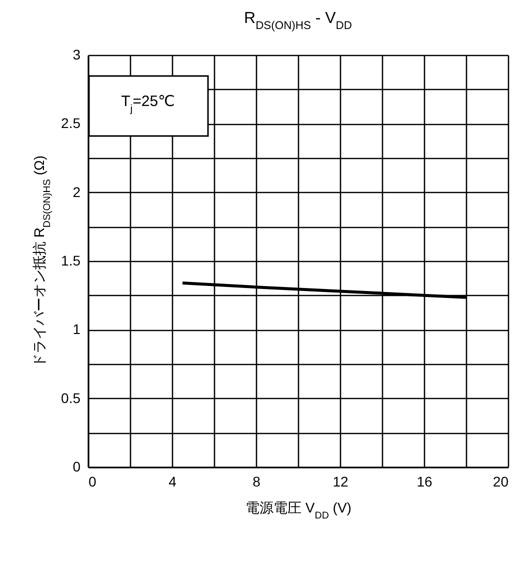 The image size is (518, 568). Describe the element at coordinates (299, 510) in the screenshot. I see `x-axis-title: 電源電圧 V$_{DD}$ (V)` at that location.